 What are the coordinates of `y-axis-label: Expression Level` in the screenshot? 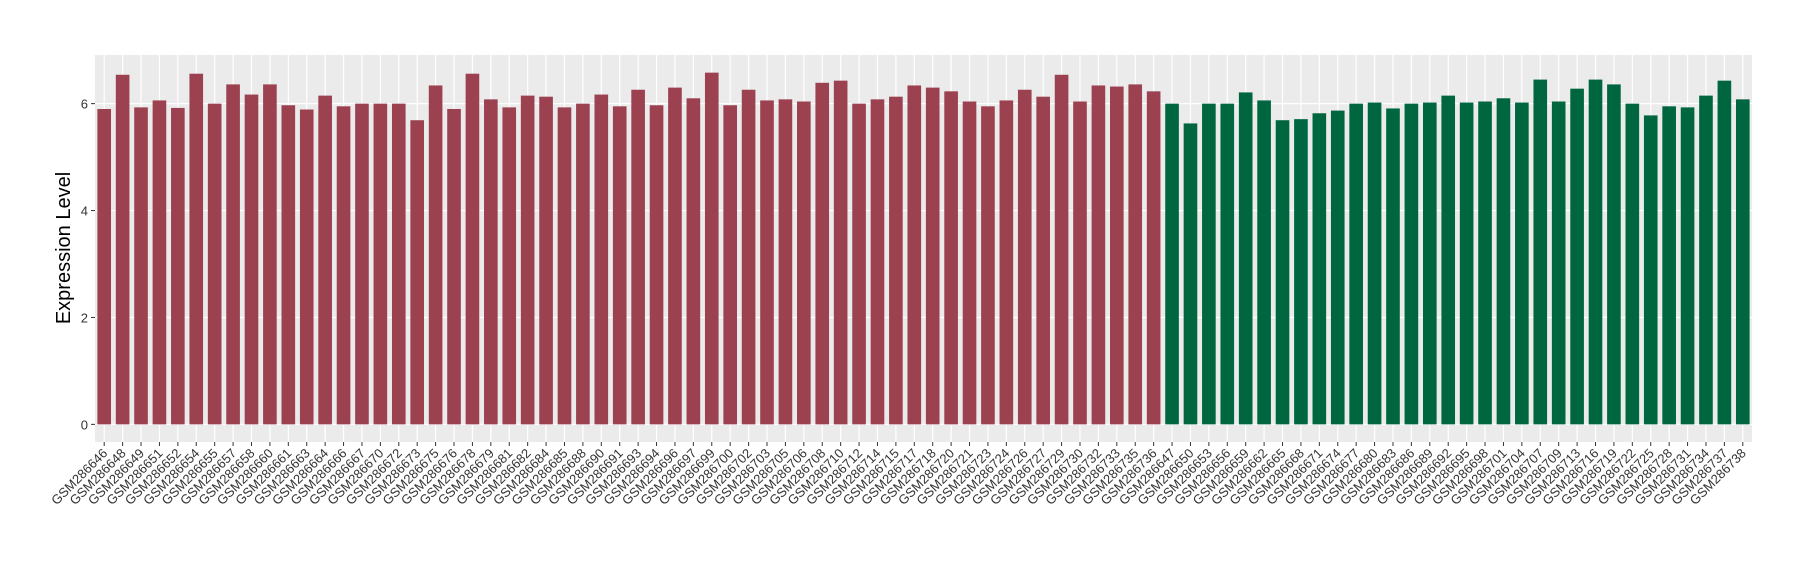 It's located at (64, 248).